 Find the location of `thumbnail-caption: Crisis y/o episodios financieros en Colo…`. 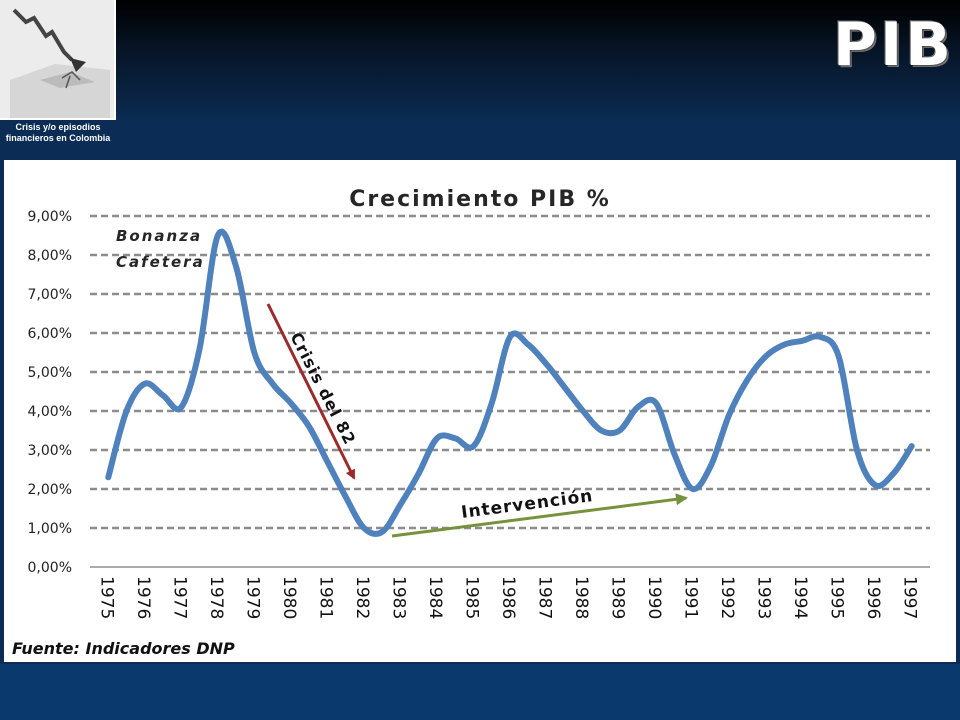

thumbnail-caption: Crisis y/o episodios financieros en Colo… is located at coordinates (58, 133).